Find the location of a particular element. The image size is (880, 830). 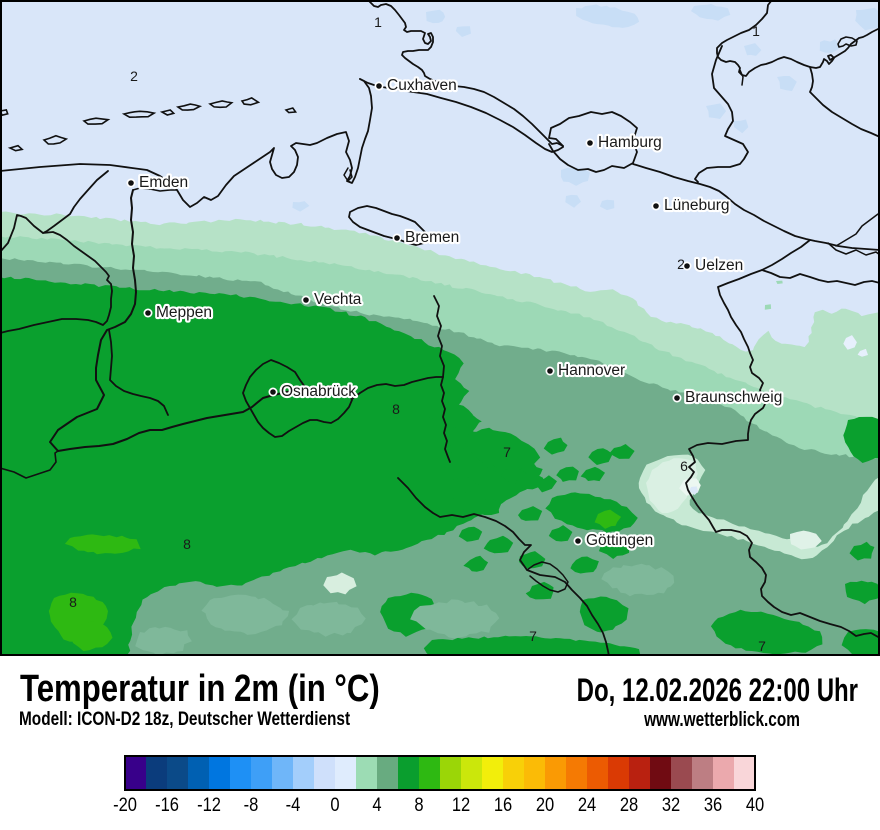

svg-text: Uelzen is located at coordinates (719, 265).